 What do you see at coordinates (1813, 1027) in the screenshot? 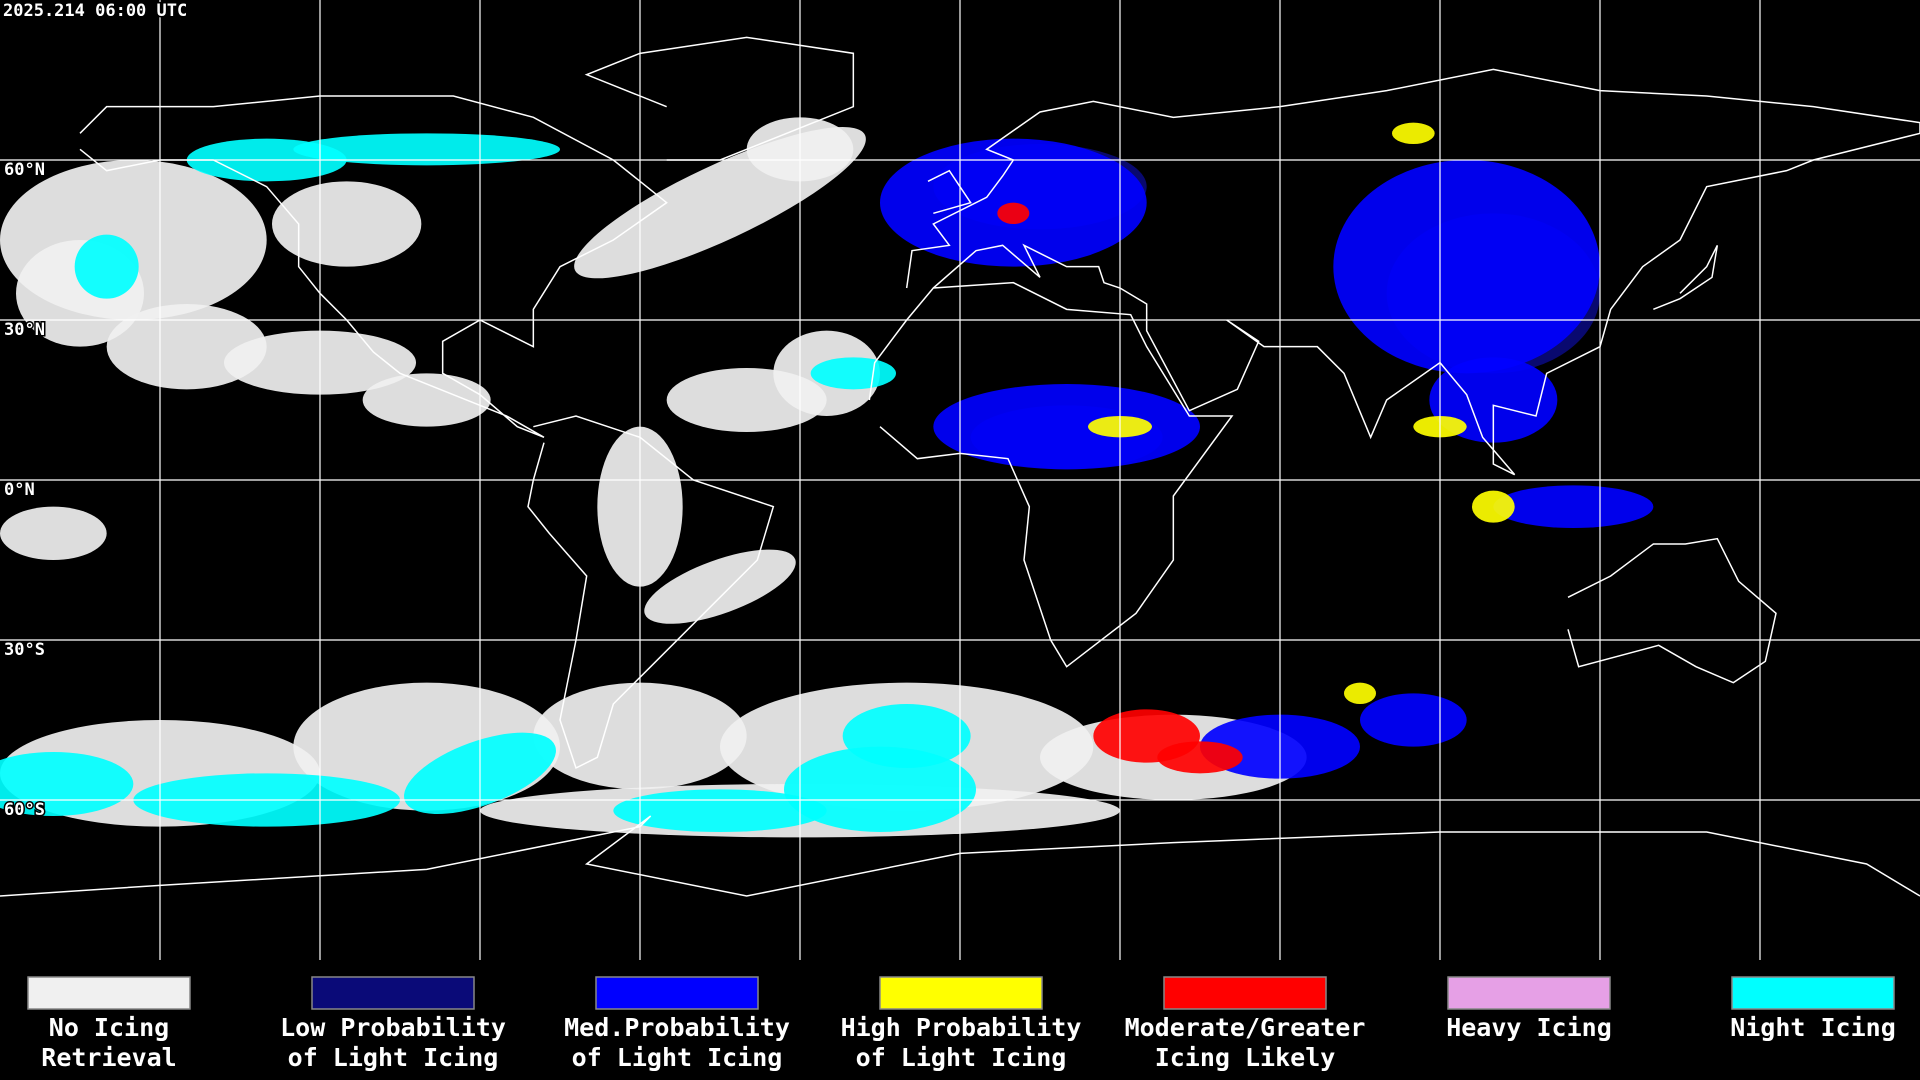
I see `legend-label: Night Icing` at bounding box center [1813, 1027].